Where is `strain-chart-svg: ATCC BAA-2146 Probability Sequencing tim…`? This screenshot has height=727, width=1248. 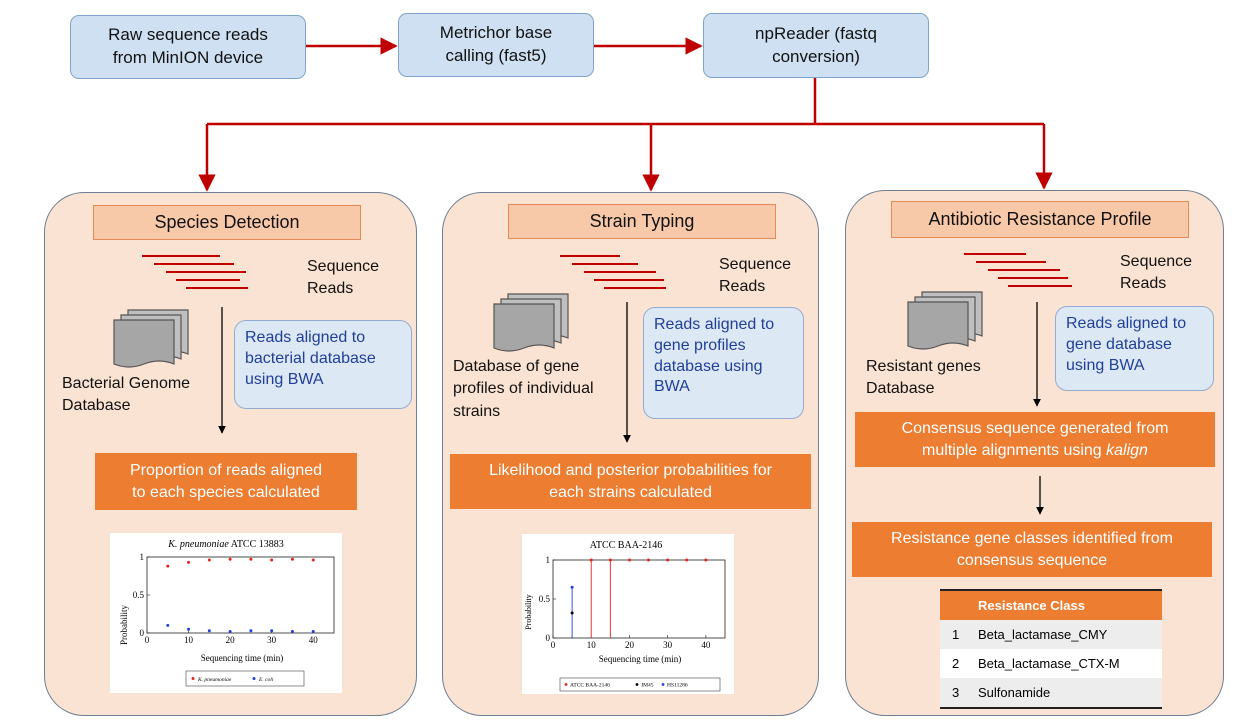 strain-chart-svg: ATCC BAA-2146 Probability Sequencing tim… is located at coordinates (625, 616).